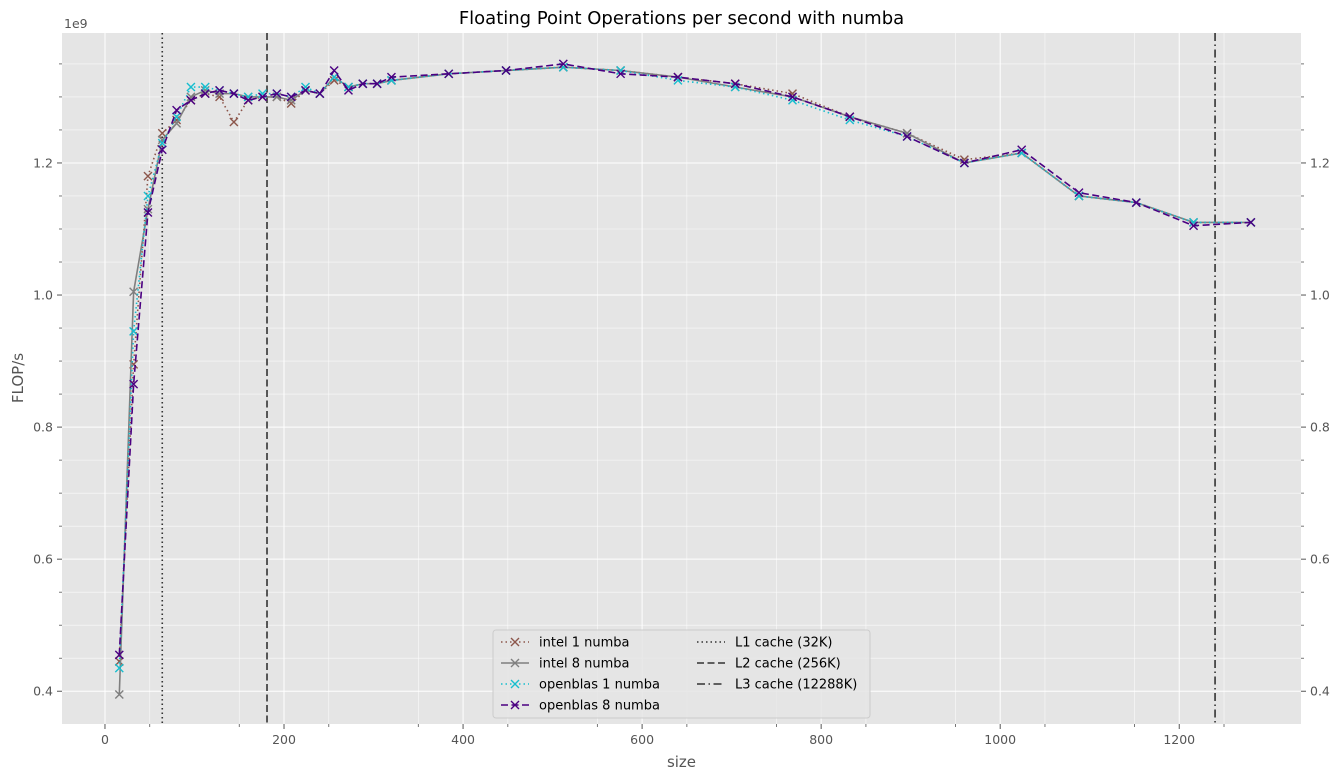  What do you see at coordinates (821, 739) in the screenshot?
I see `x-tick-label: 800` at bounding box center [821, 739].